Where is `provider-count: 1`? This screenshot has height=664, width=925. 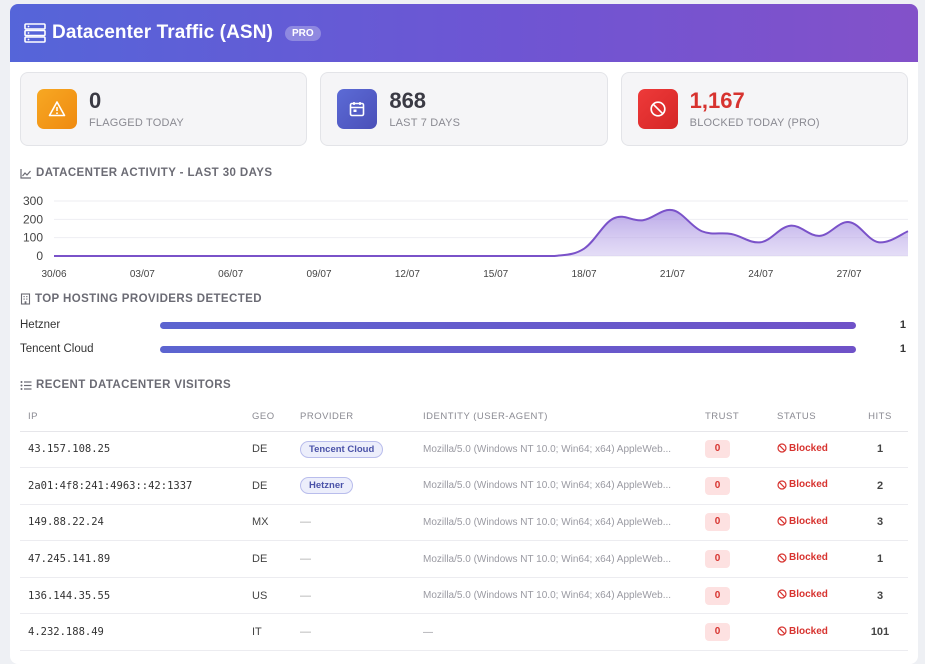 provider-count: 1 is located at coordinates (902, 325).